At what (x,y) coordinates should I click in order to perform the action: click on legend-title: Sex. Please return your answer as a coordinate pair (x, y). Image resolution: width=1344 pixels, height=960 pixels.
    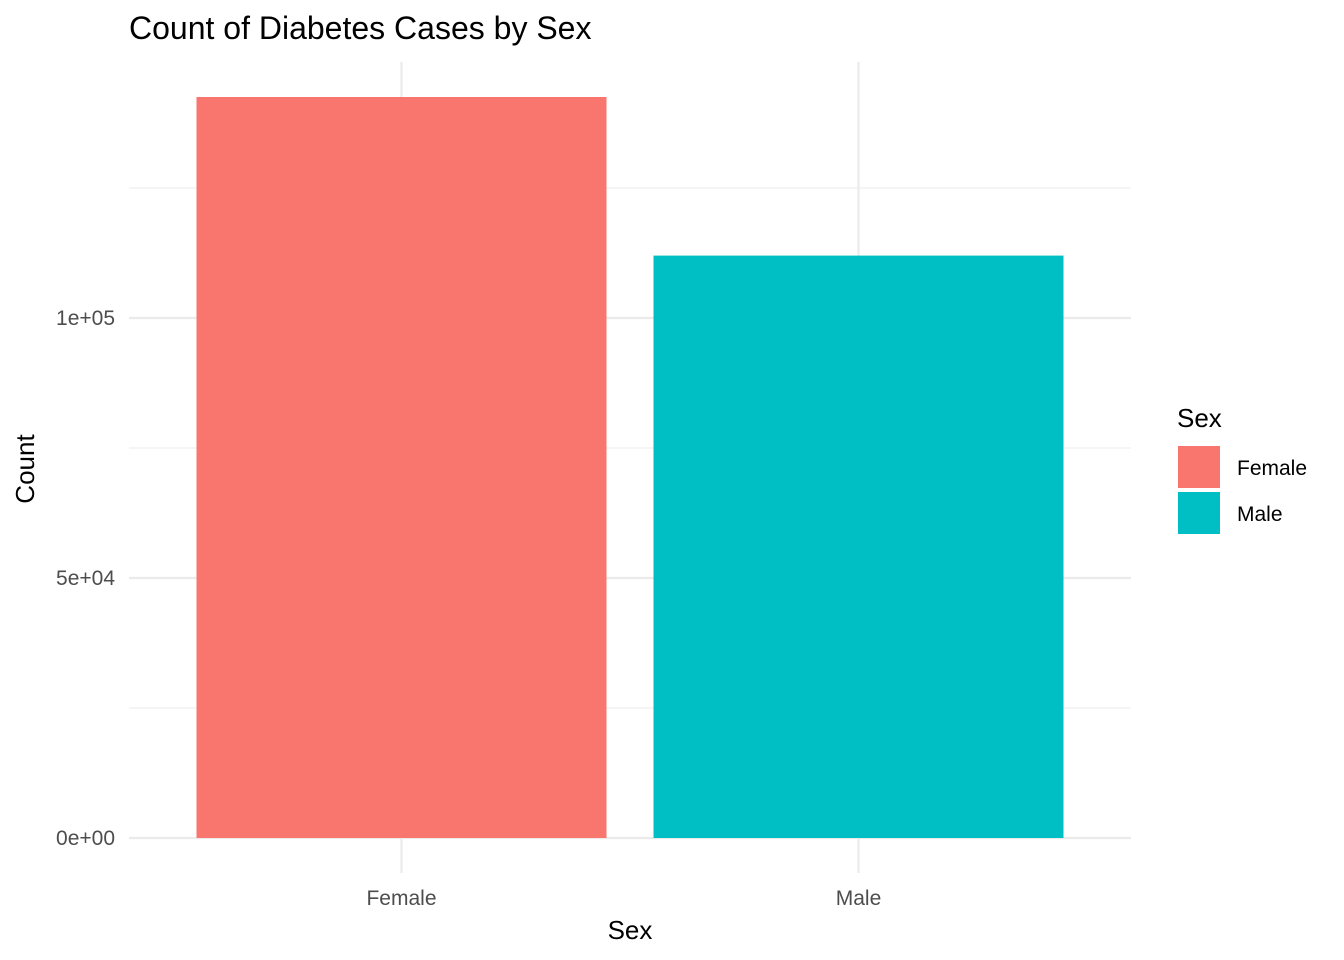
    Looking at the image, I should click on (1199, 418).